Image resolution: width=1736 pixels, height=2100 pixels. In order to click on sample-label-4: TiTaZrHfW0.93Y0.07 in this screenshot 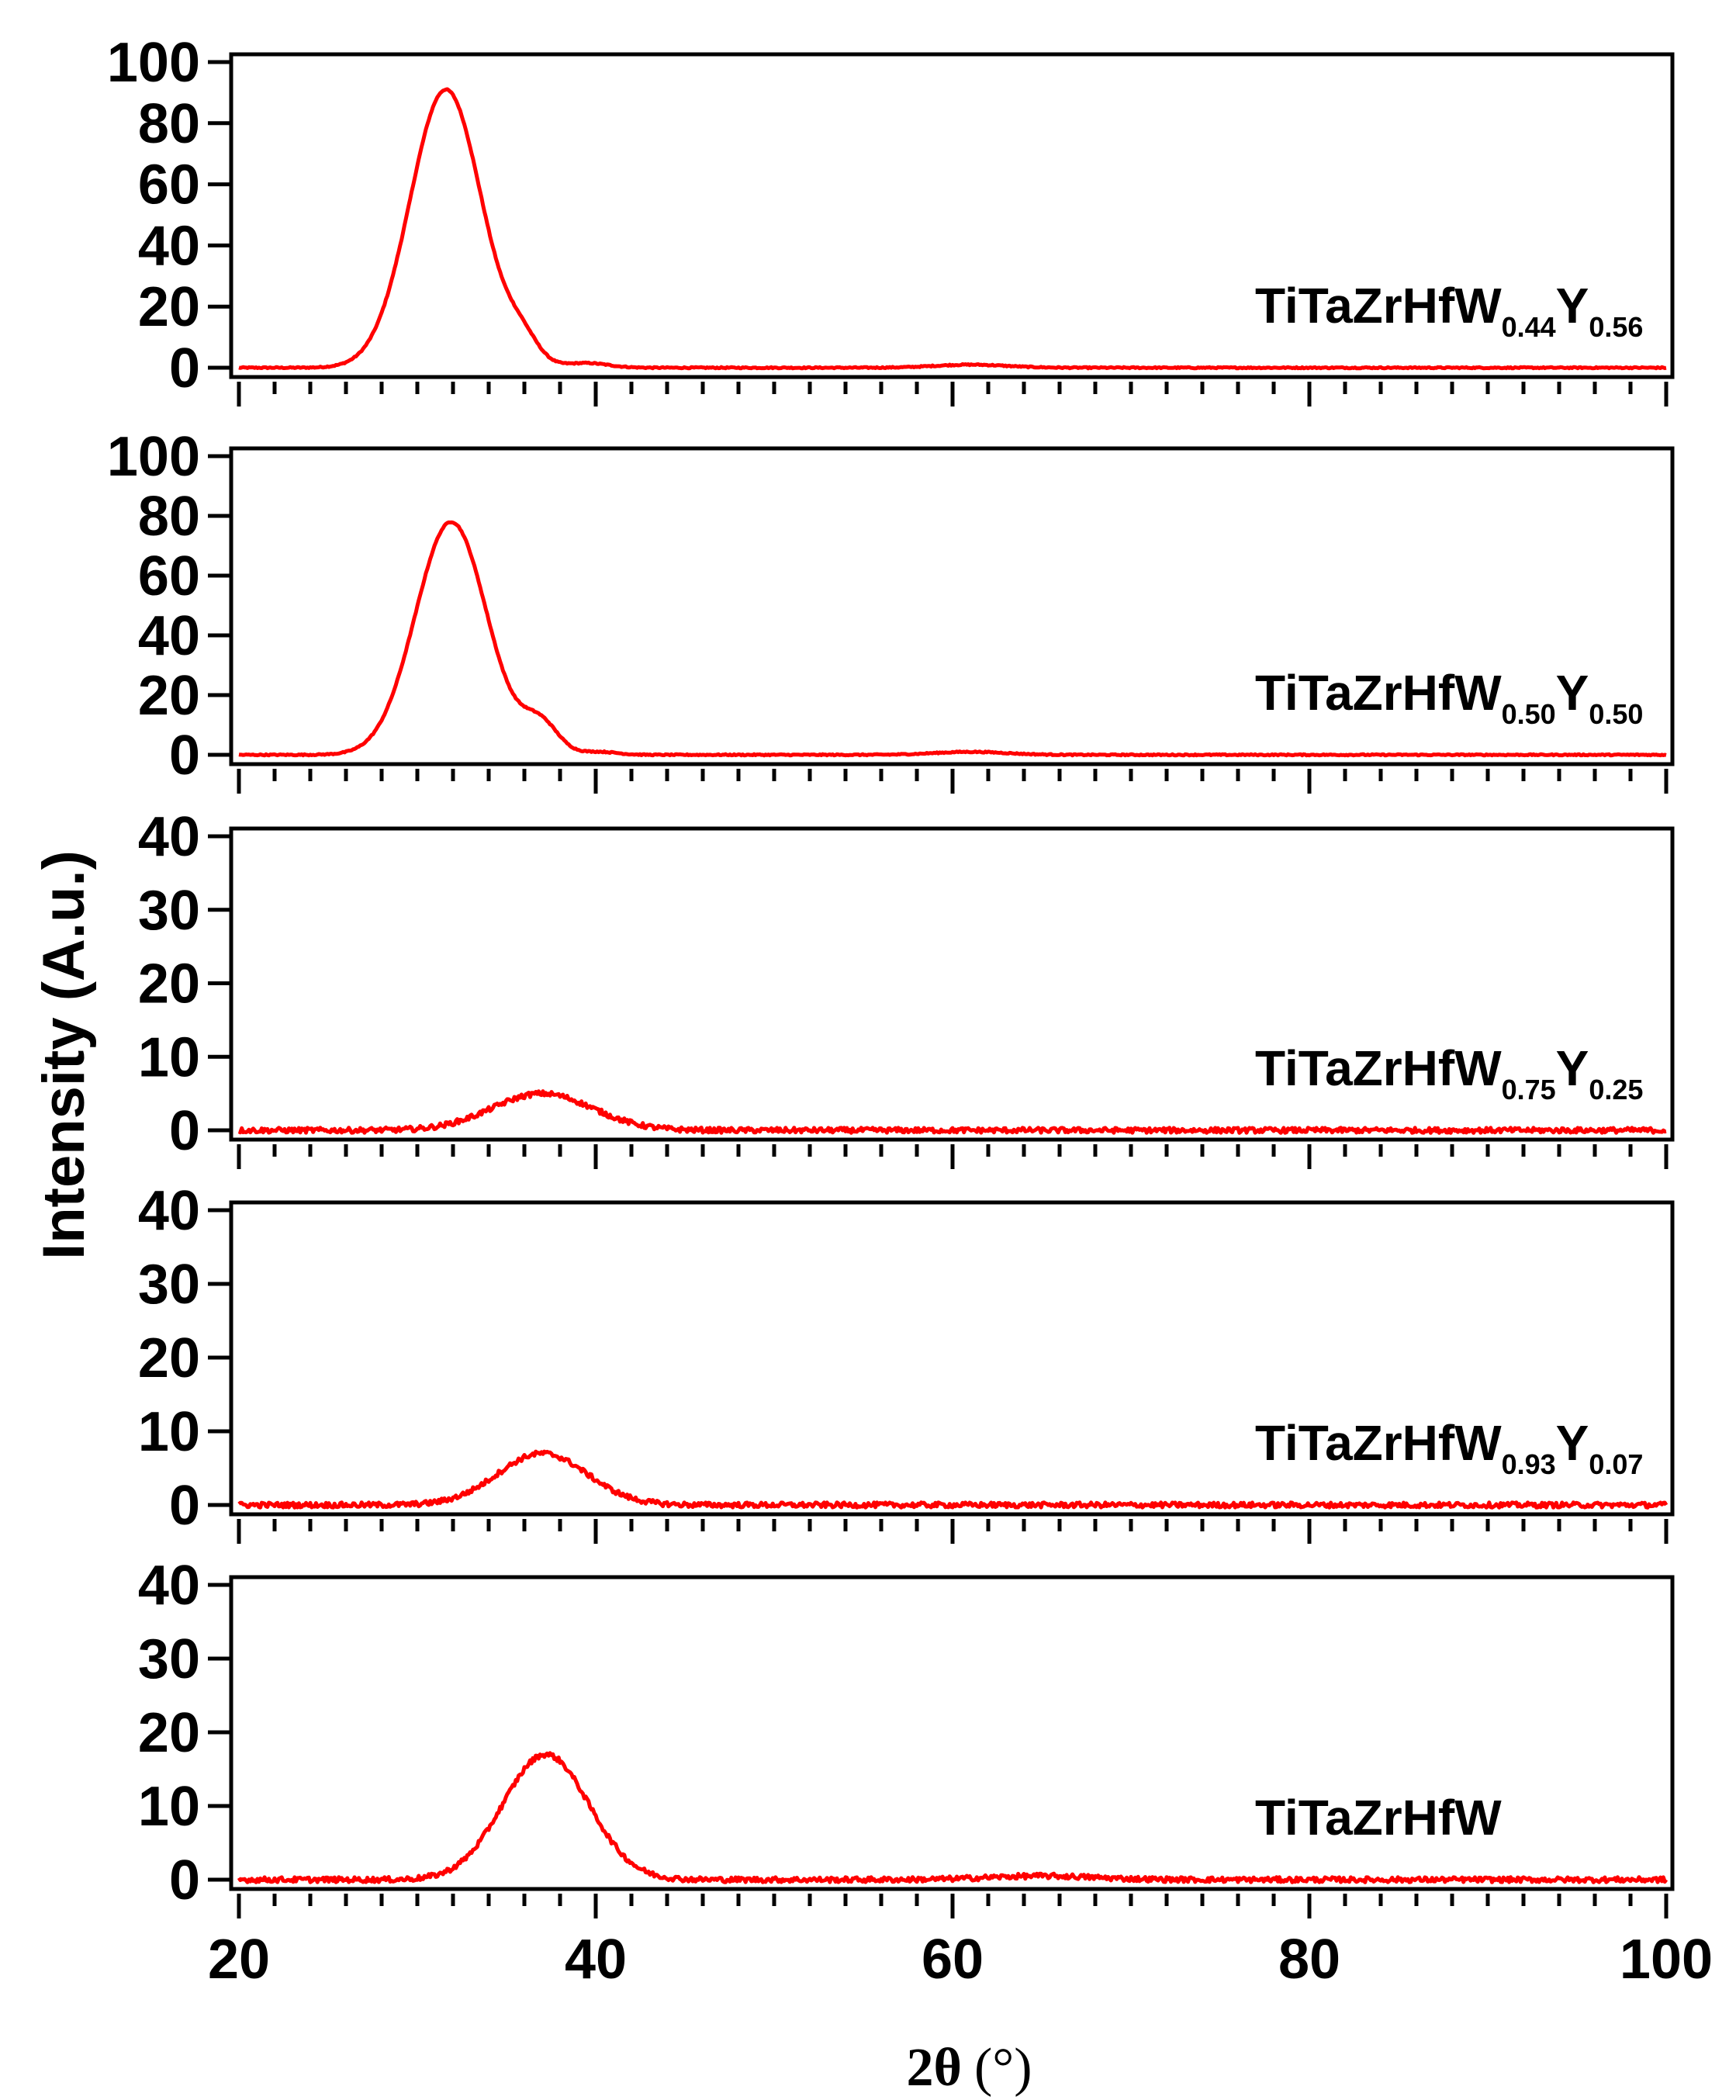, I will do `click(1449, 1447)`.